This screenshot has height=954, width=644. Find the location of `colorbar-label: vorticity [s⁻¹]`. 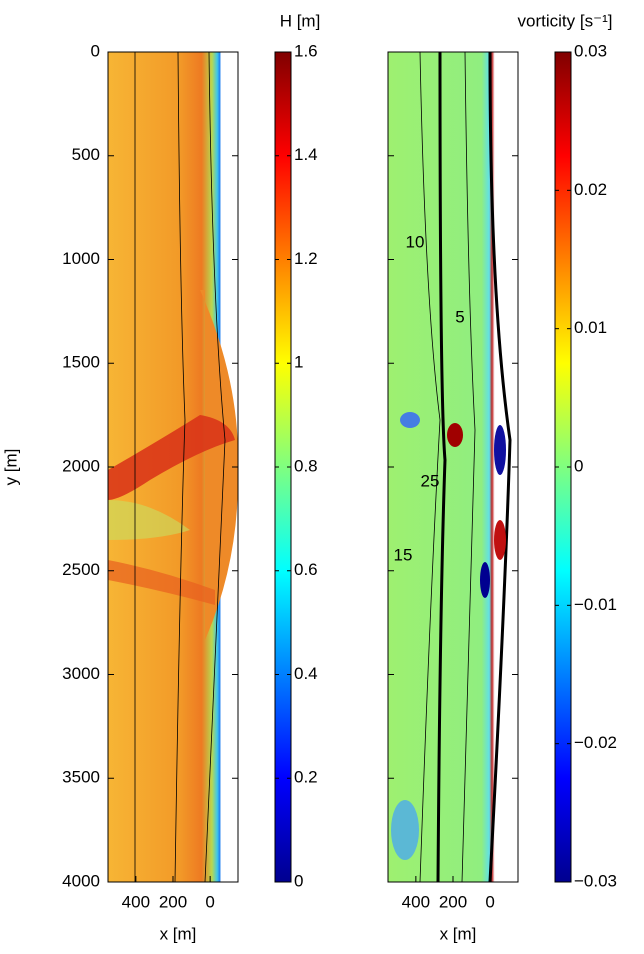

colorbar-label: vorticity [s⁻¹] is located at coordinates (565, 20).